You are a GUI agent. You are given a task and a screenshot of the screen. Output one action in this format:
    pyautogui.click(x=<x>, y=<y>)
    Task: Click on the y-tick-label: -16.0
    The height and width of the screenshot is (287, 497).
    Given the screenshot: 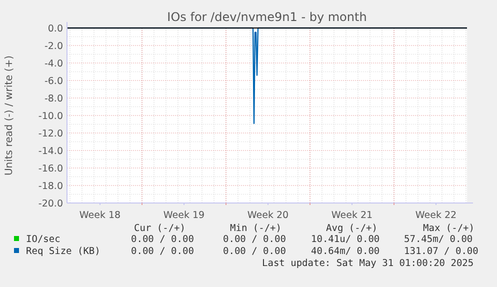 What is the action you would take?
    pyautogui.click(x=50, y=168)
    